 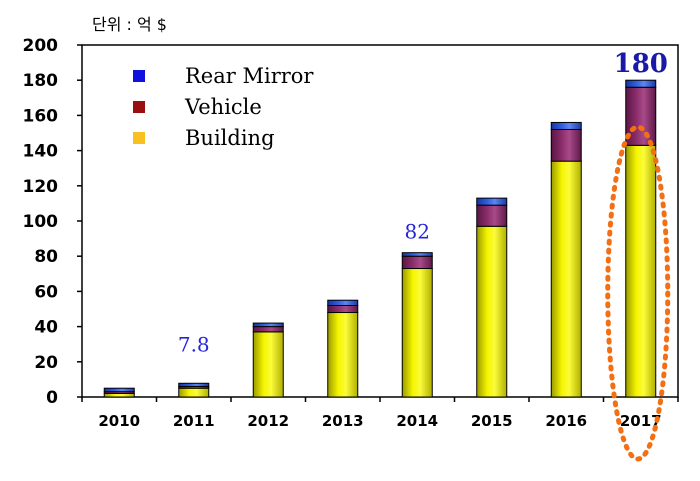 What do you see at coordinates (119, 421) in the screenshot?
I see `x-tick-label: 2010` at bounding box center [119, 421].